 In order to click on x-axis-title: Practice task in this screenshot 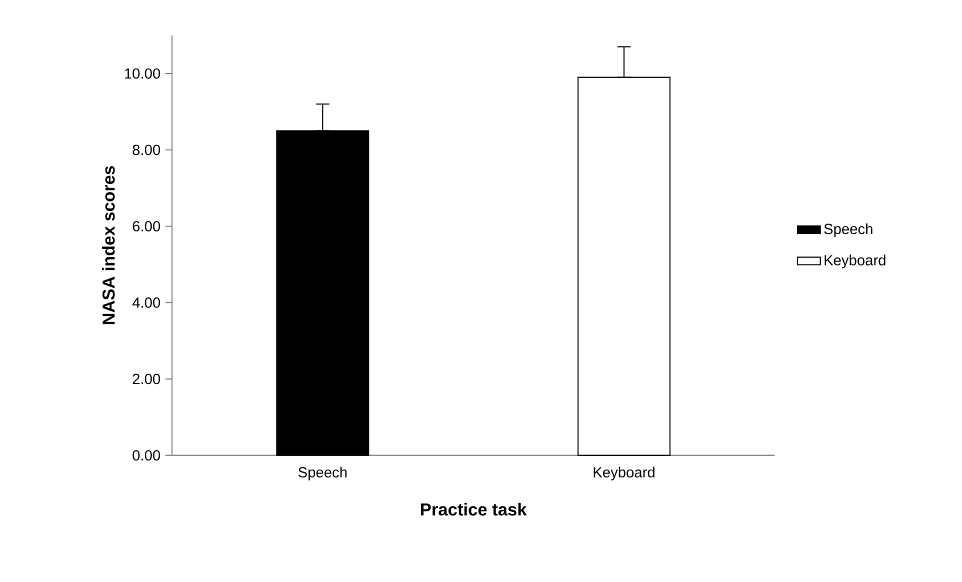, I will do `click(474, 509)`.